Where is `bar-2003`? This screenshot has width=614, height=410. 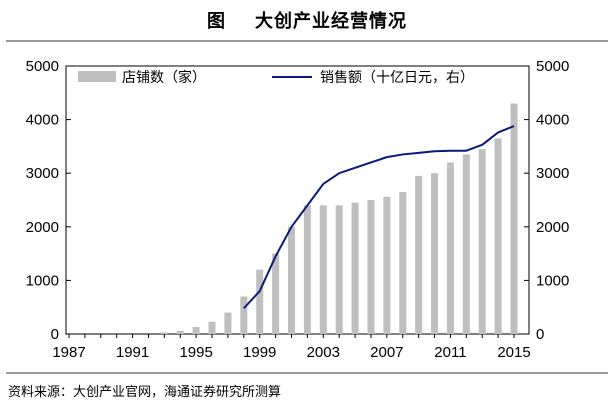 bar-2003 is located at coordinates (323, 269).